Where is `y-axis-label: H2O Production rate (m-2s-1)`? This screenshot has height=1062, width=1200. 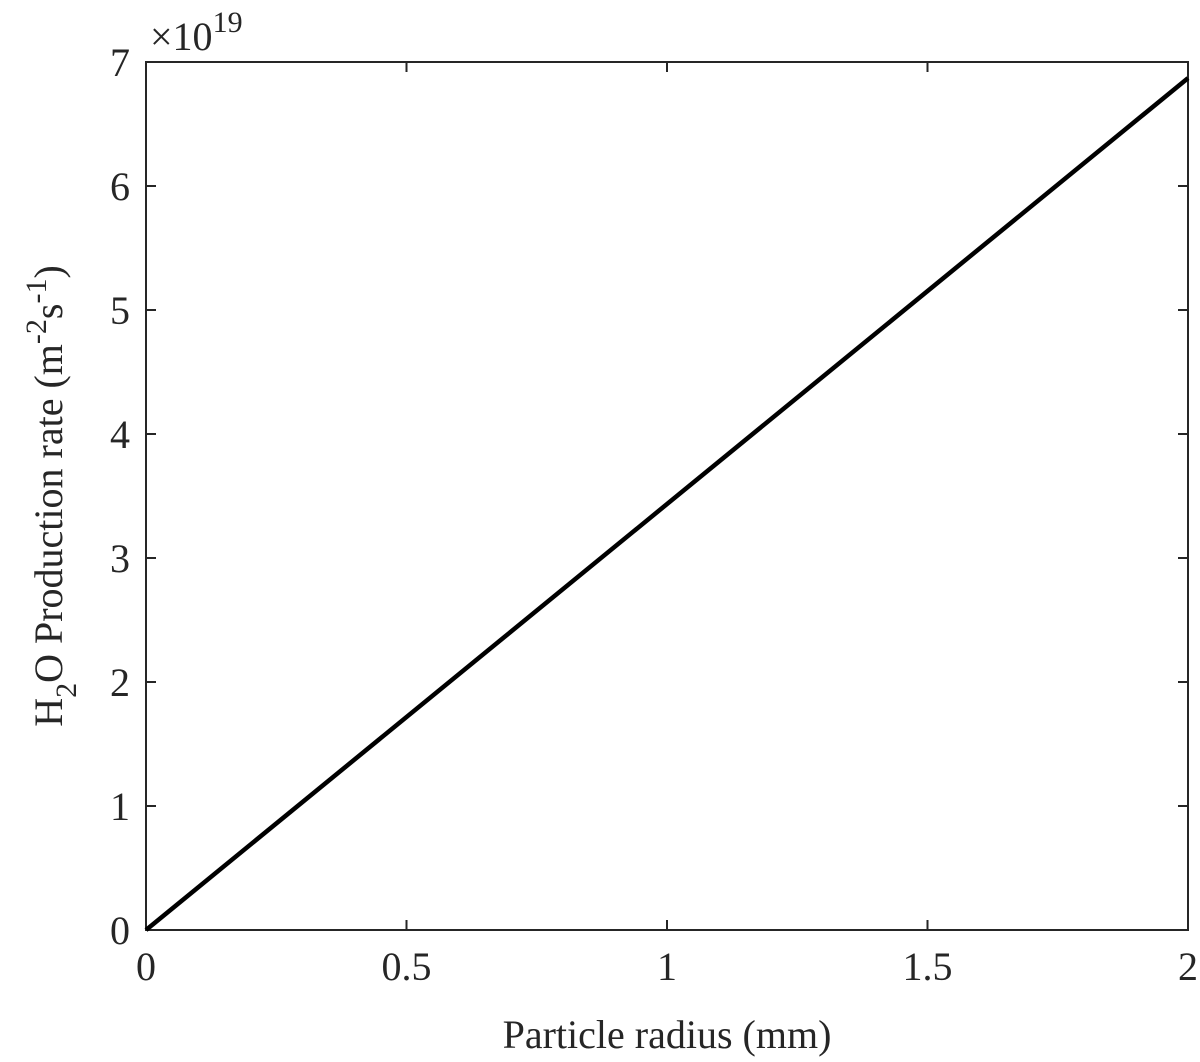 y-axis-label: H2O Production rate (m-2s-1) is located at coordinates (51, 496).